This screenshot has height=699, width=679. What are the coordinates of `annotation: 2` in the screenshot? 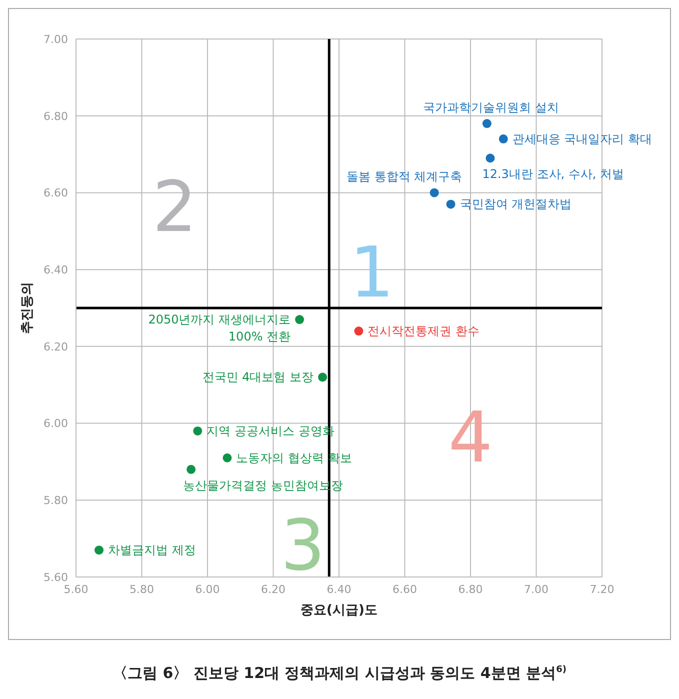 It's located at (174, 207).